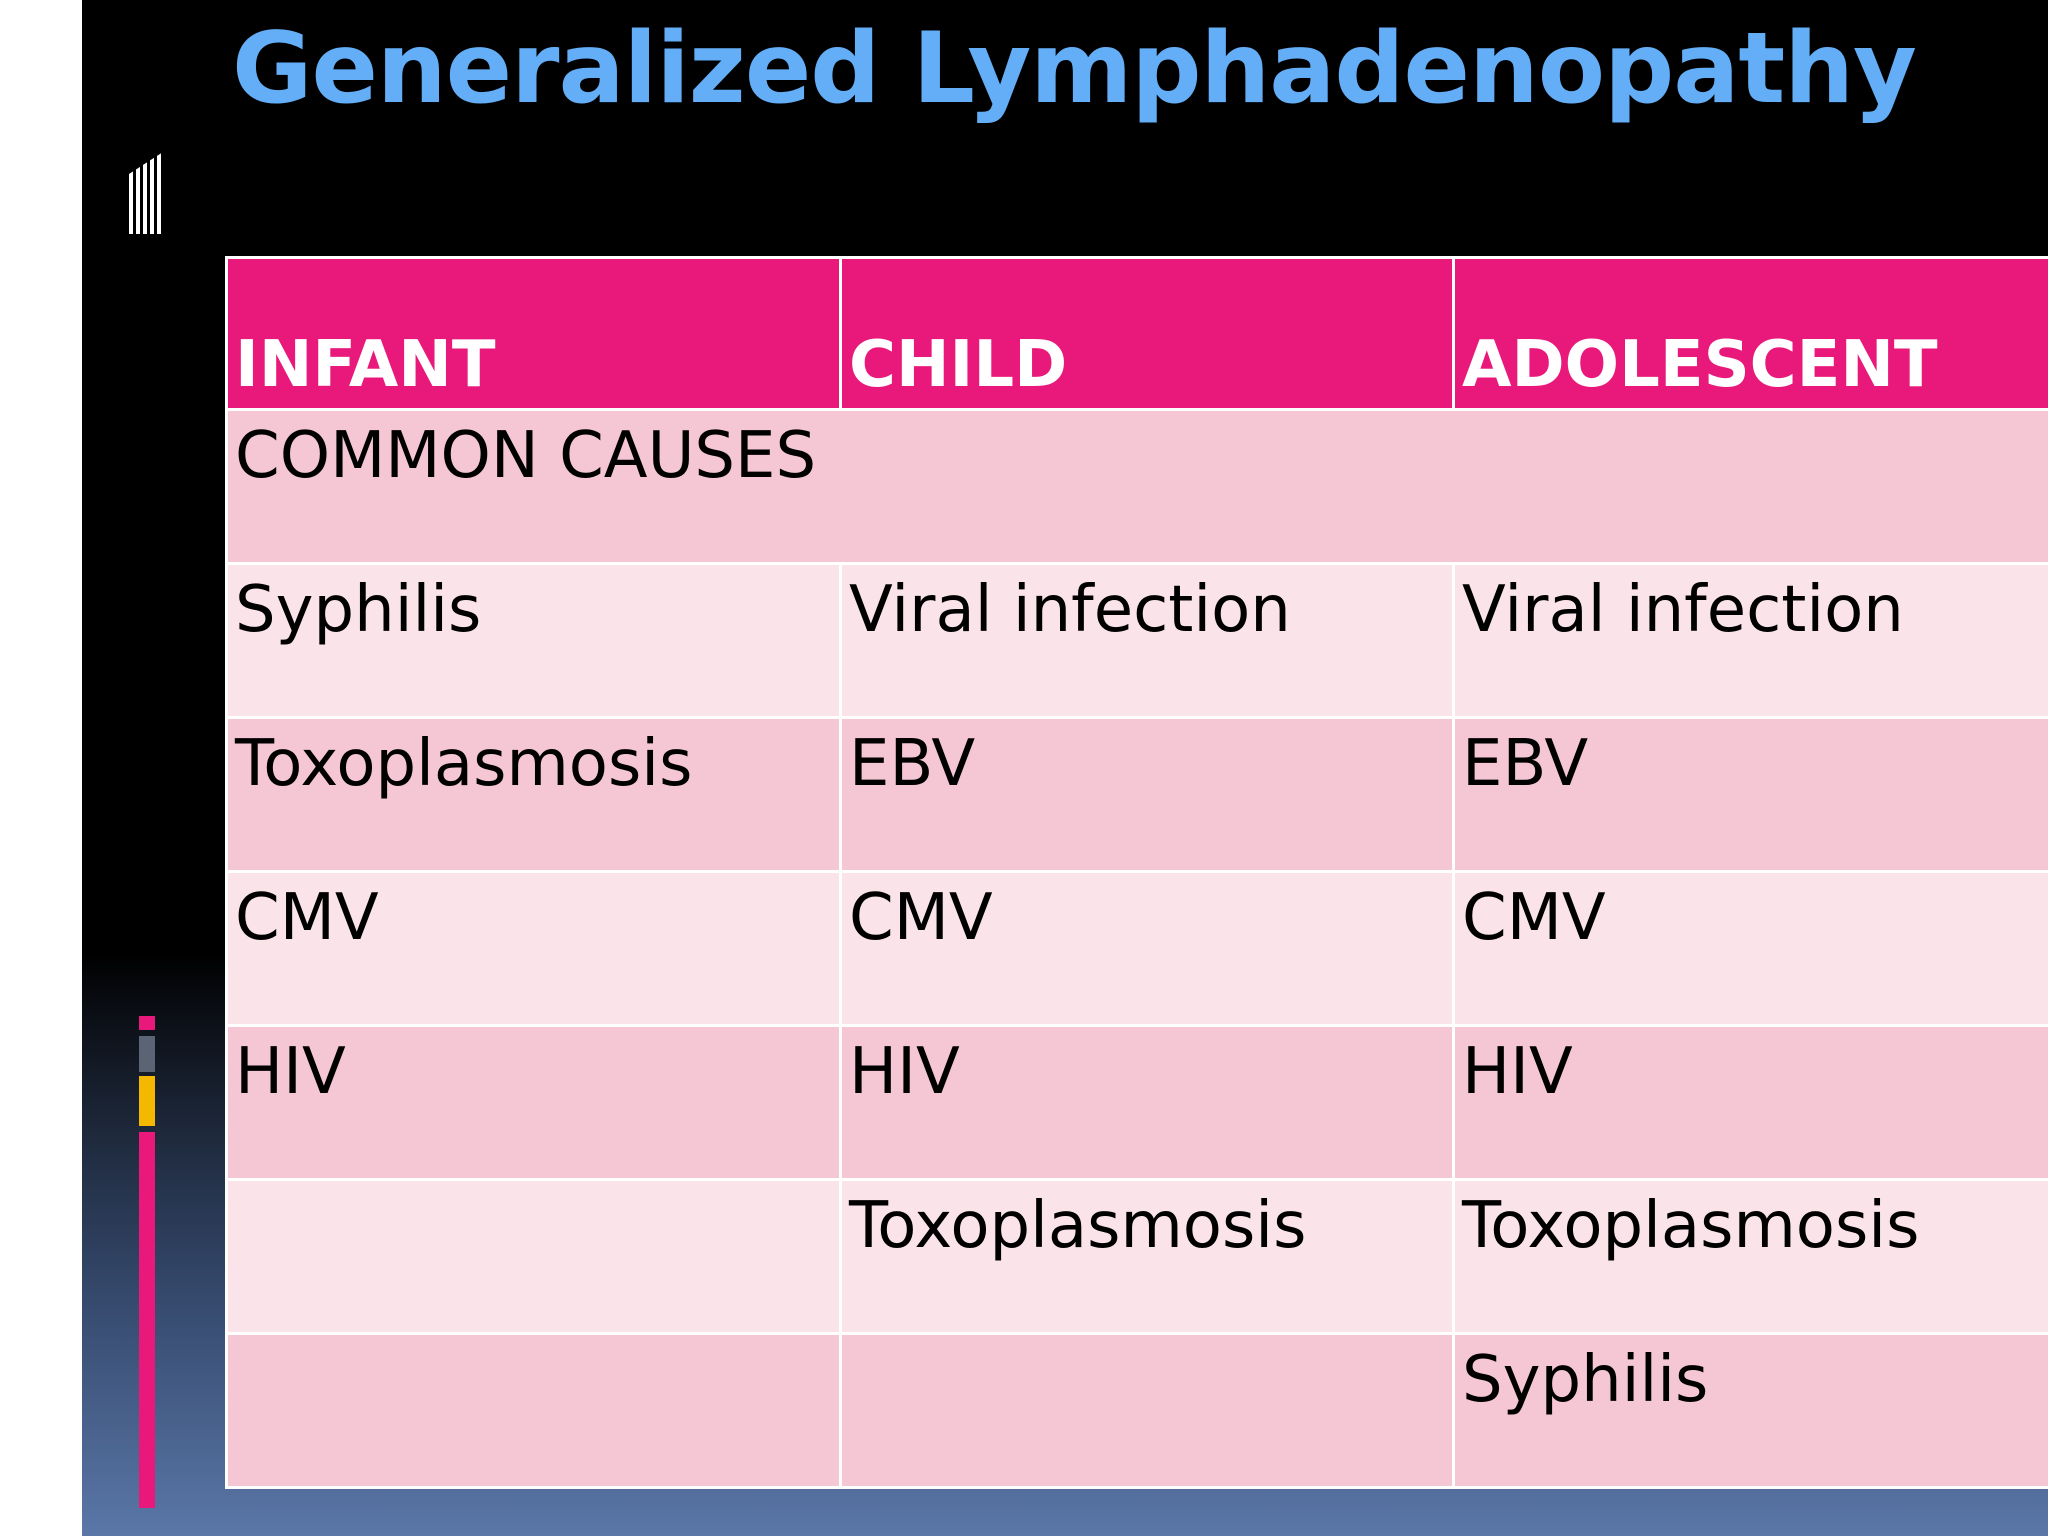 This screenshot has width=2048, height=1536. What do you see at coordinates (533, 640) in the screenshot?
I see `cell-infant: Syphilis` at bounding box center [533, 640].